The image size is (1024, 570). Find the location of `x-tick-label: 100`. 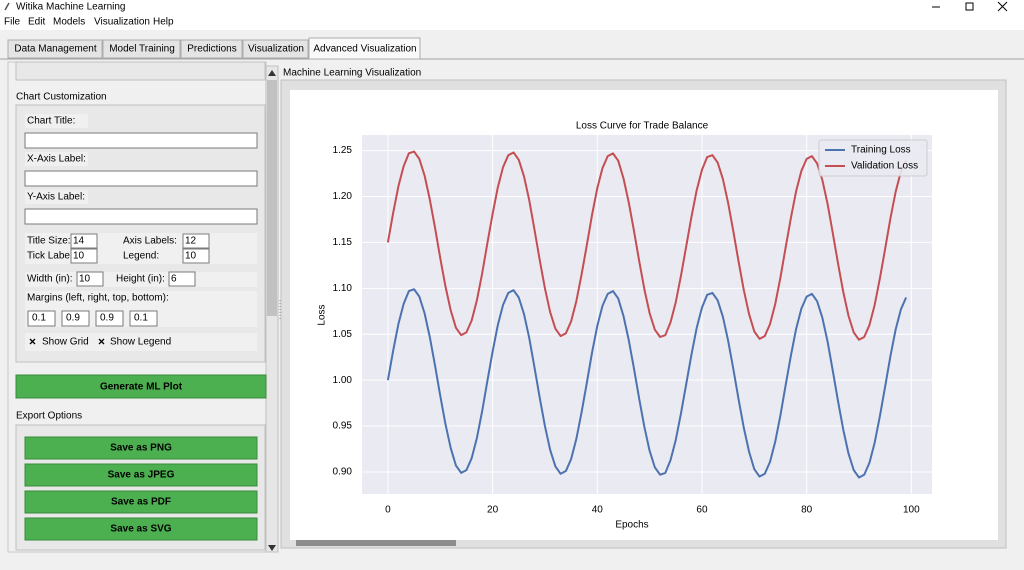

x-tick-label: 100 is located at coordinates (911, 510).